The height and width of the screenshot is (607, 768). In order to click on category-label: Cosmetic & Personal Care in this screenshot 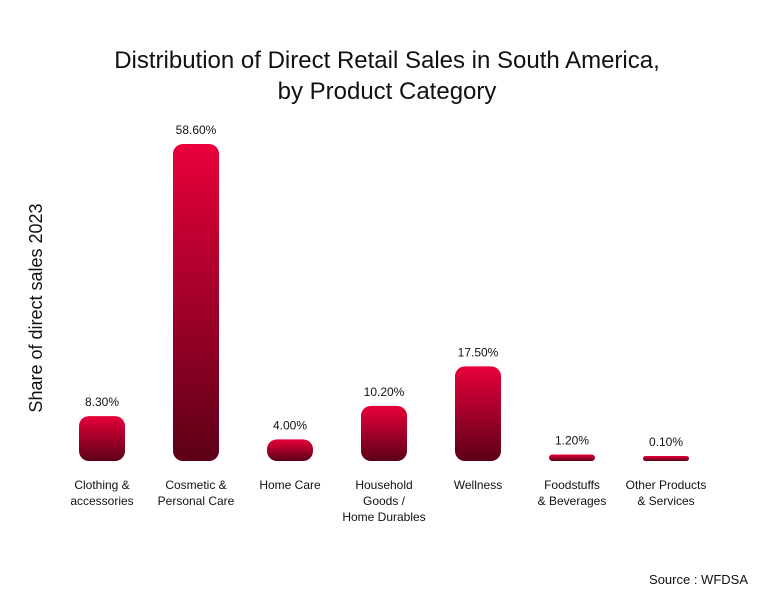, I will do `click(196, 493)`.